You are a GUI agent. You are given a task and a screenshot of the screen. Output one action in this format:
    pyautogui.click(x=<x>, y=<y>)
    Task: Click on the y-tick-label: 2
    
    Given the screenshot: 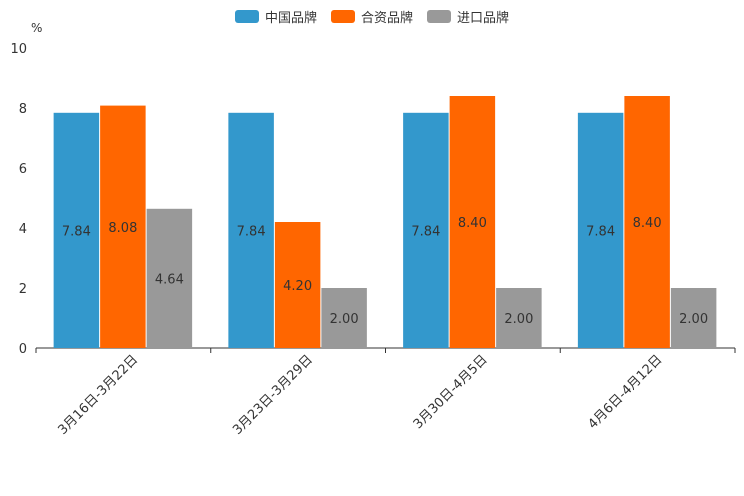 What is the action you would take?
    pyautogui.click(x=23, y=289)
    